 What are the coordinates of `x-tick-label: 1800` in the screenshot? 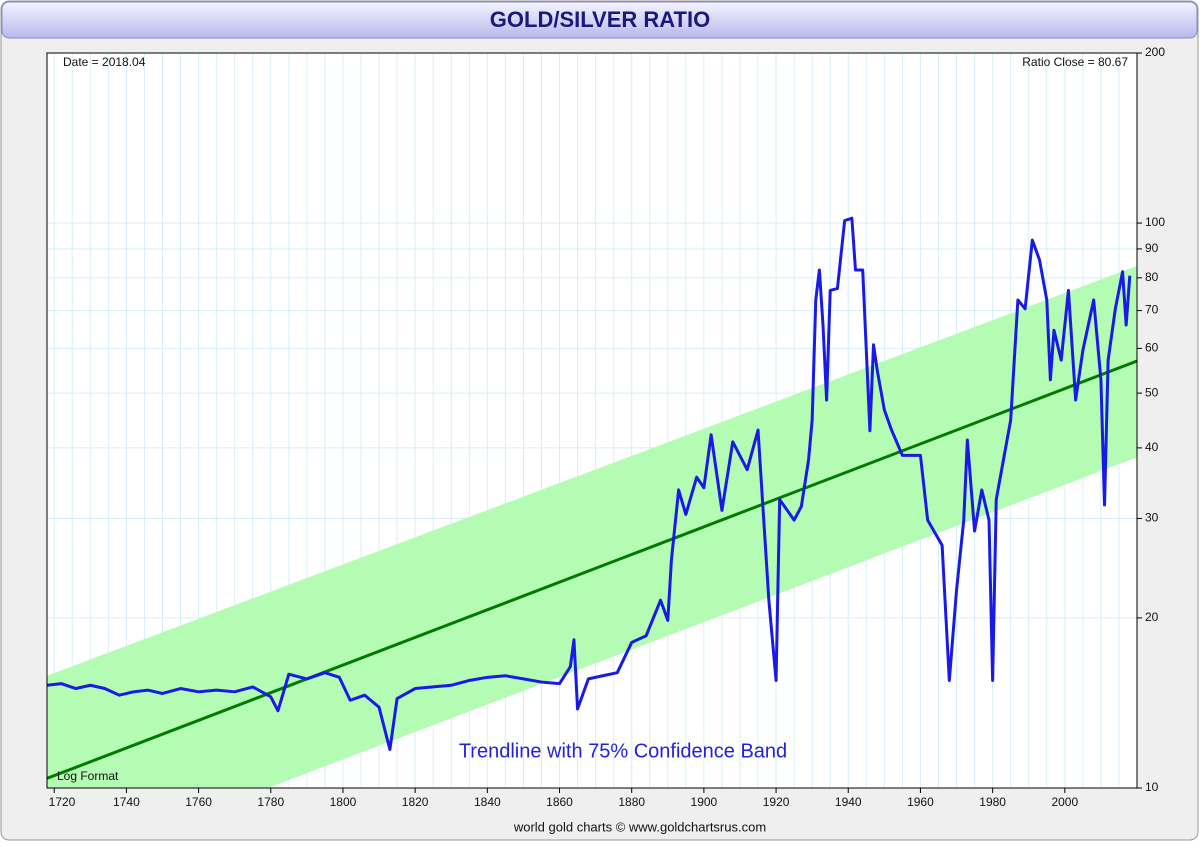 It's located at (343, 802).